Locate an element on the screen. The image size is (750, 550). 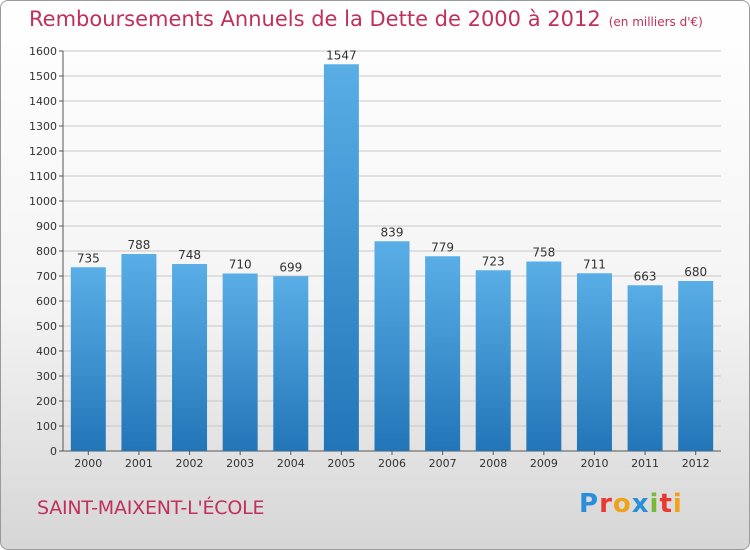
bar-2000 is located at coordinates (88, 359).